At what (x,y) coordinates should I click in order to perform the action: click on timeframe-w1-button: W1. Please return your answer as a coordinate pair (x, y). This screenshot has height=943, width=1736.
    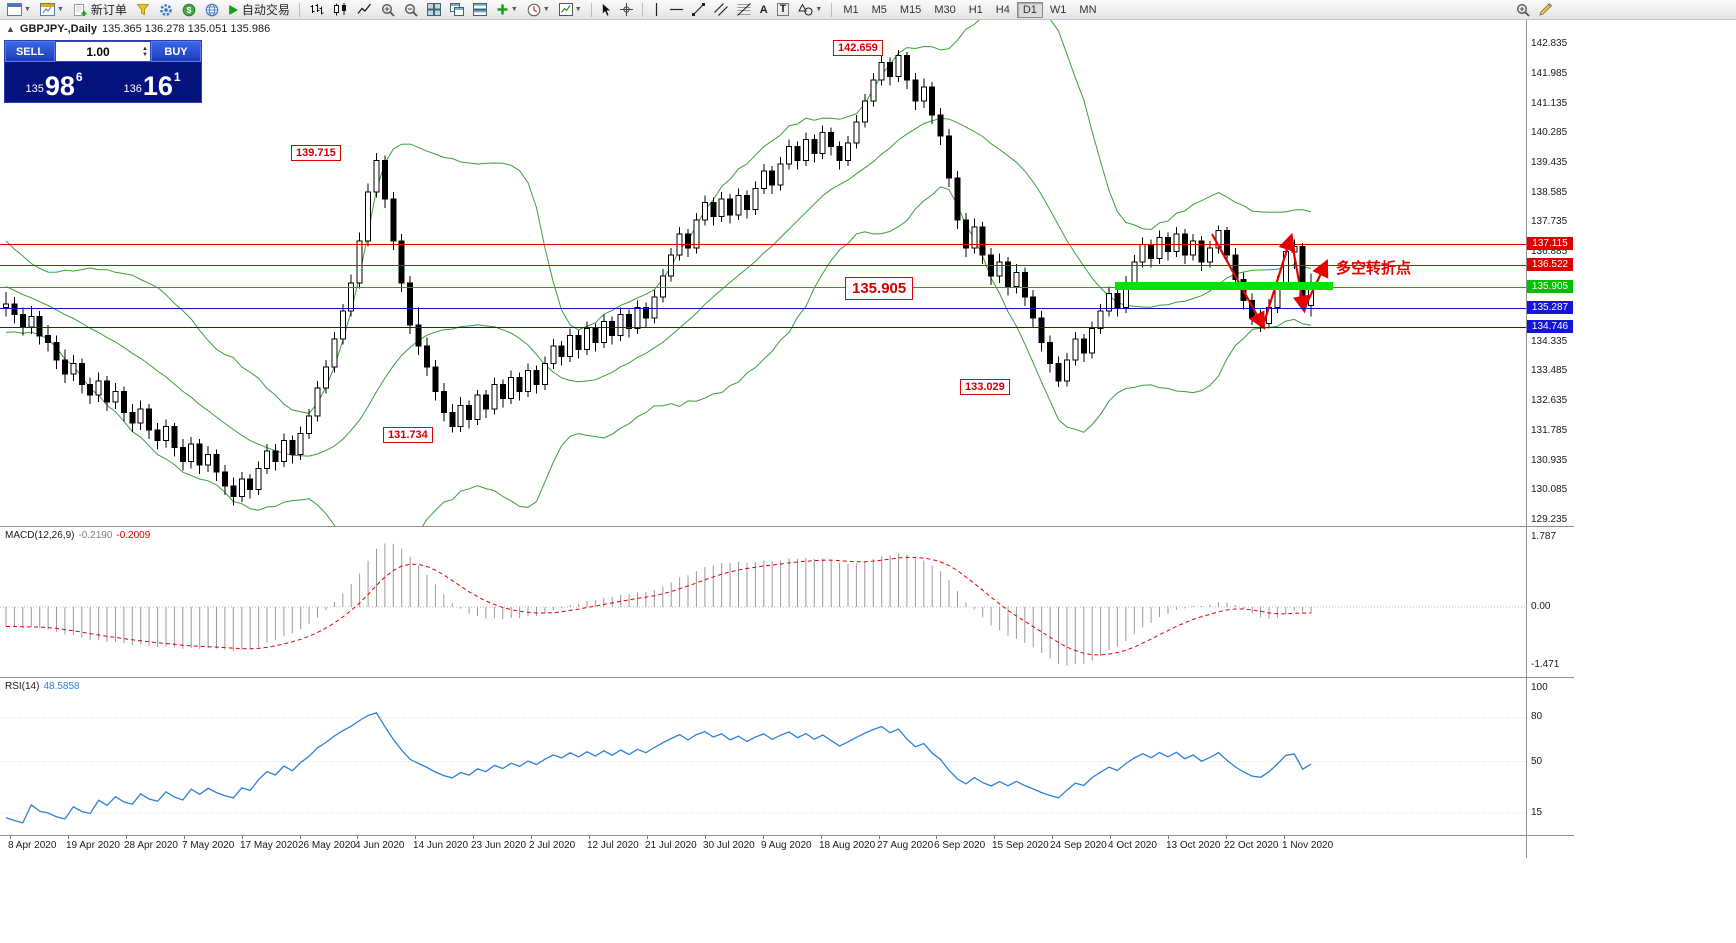
    Looking at the image, I should click on (1058, 9).